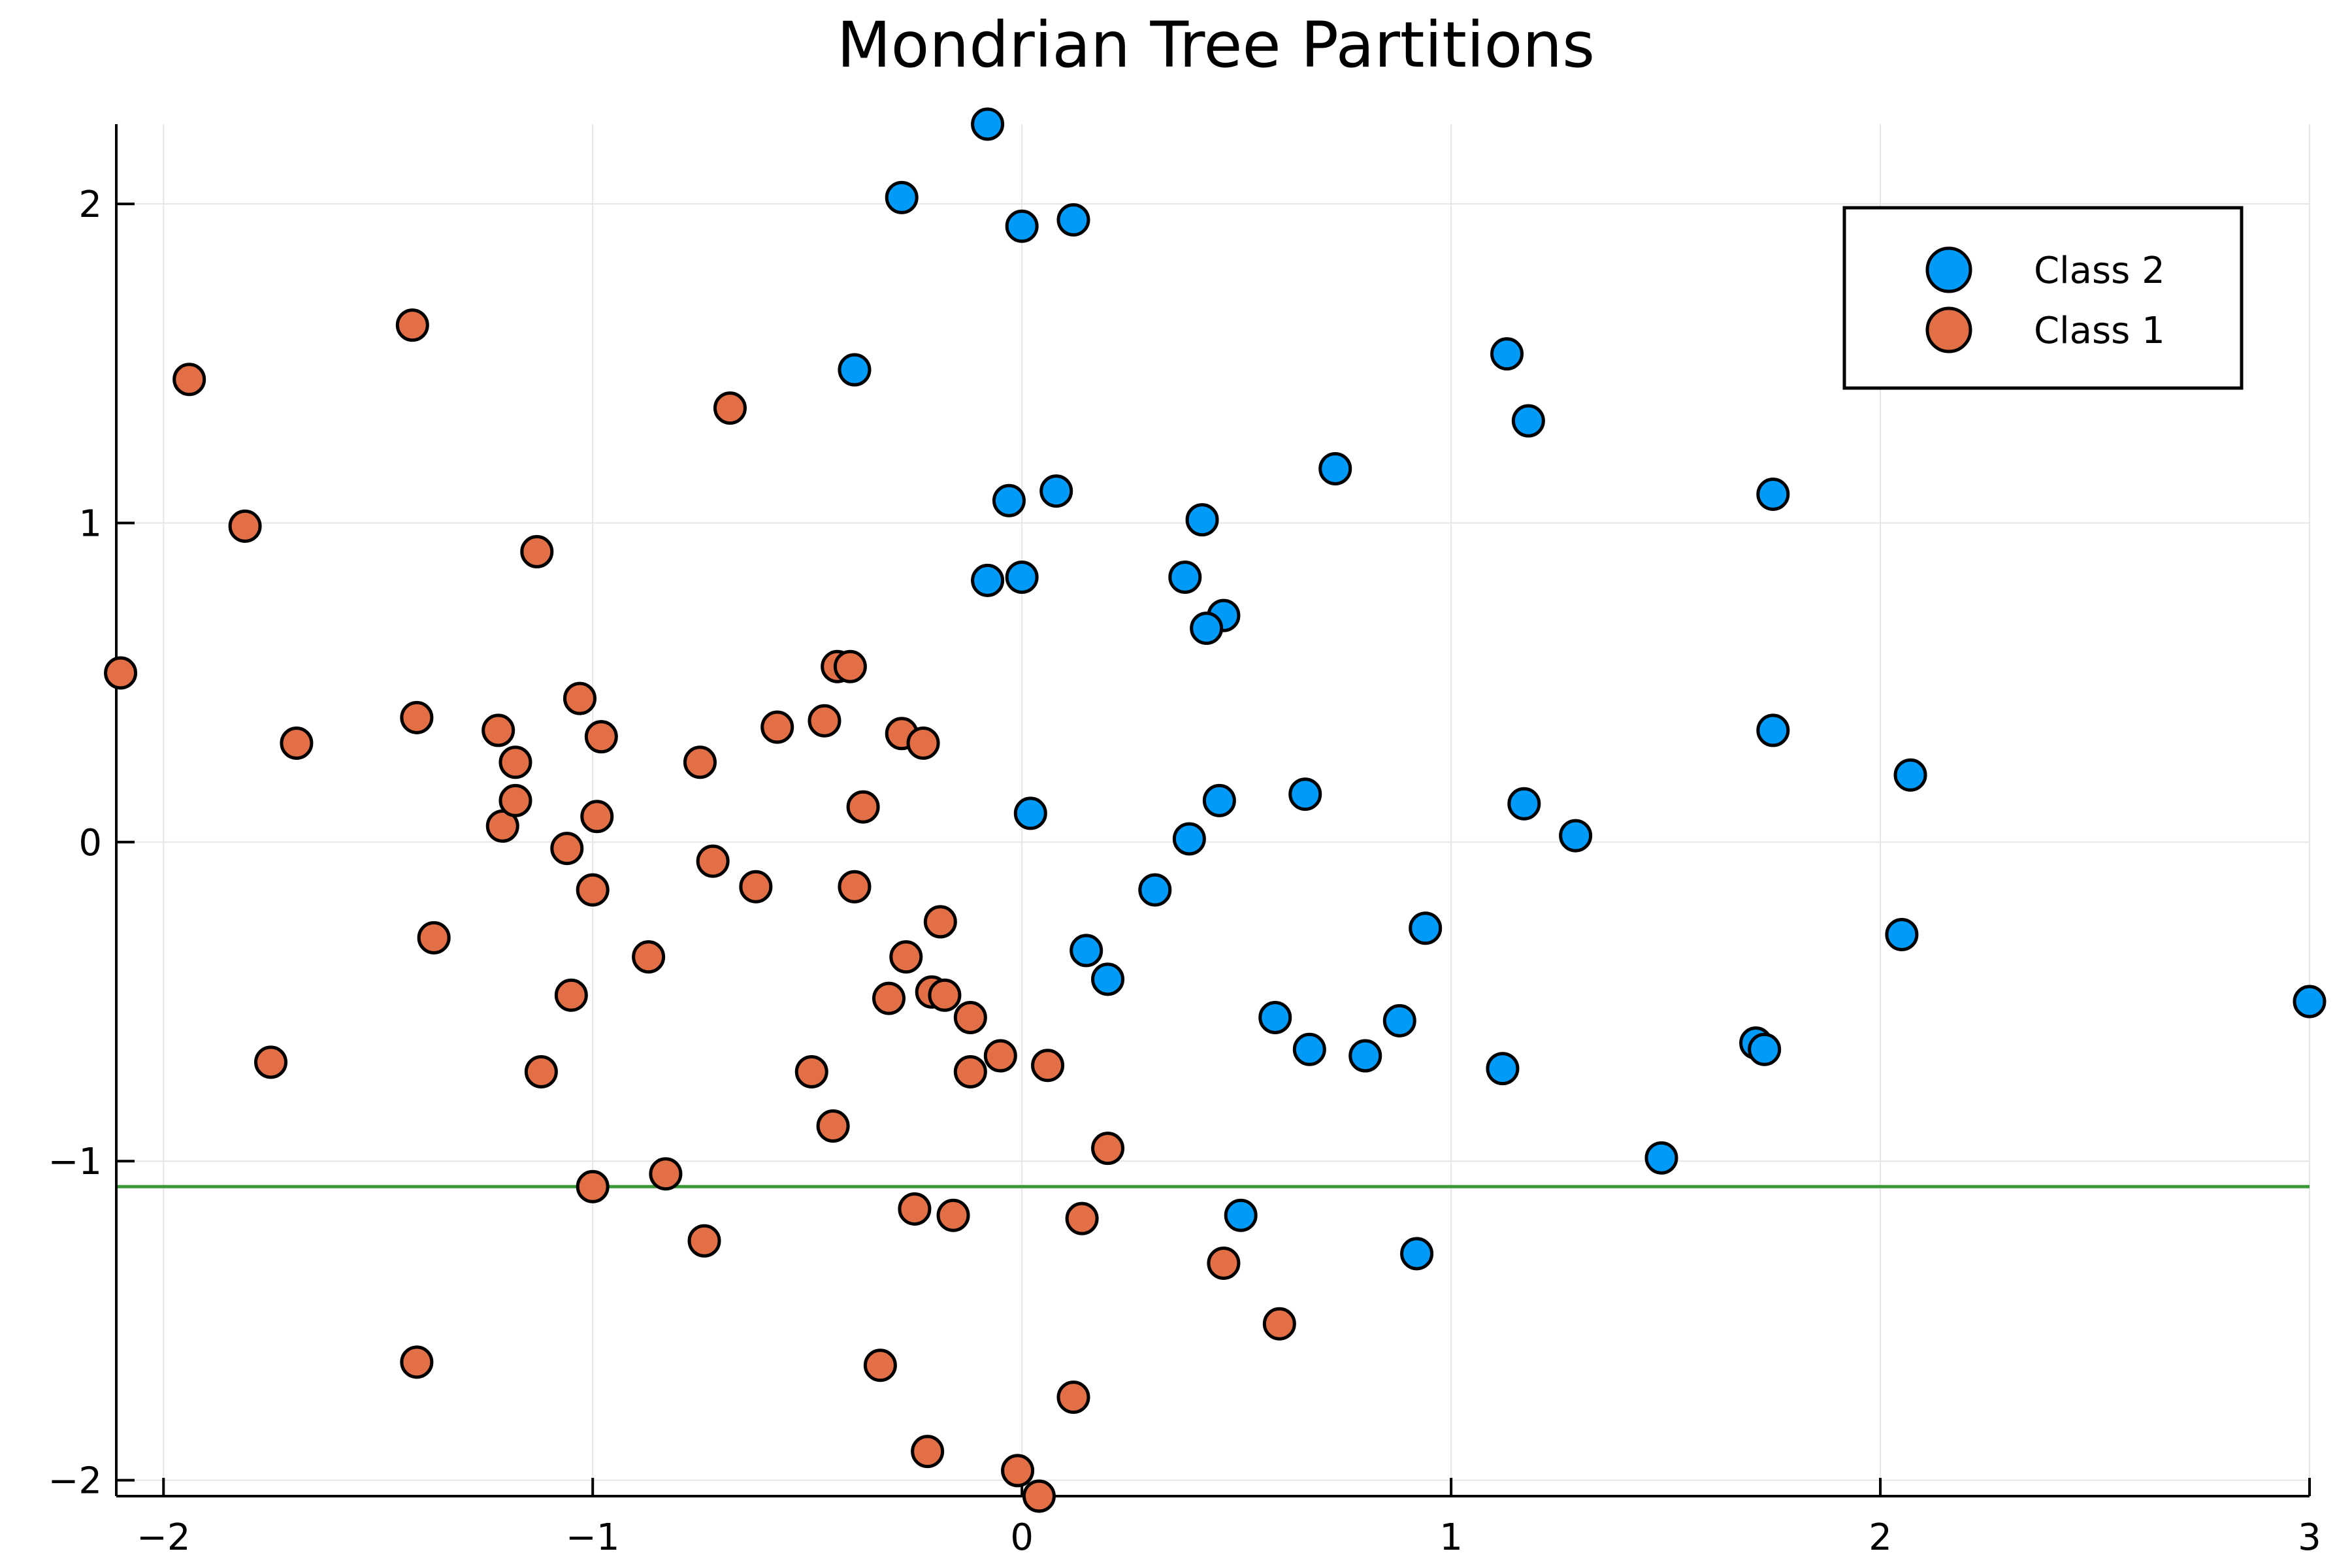  I want to click on legend: Class 2 Class 1, so click(2043, 298).